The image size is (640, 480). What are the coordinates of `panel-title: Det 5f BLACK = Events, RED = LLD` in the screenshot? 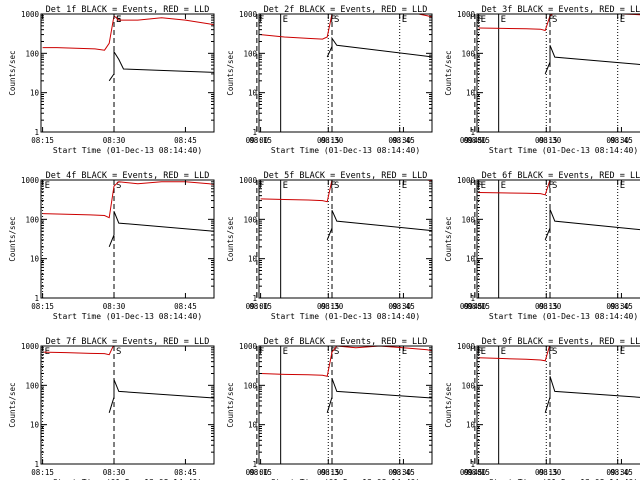 It's located at (346, 176).